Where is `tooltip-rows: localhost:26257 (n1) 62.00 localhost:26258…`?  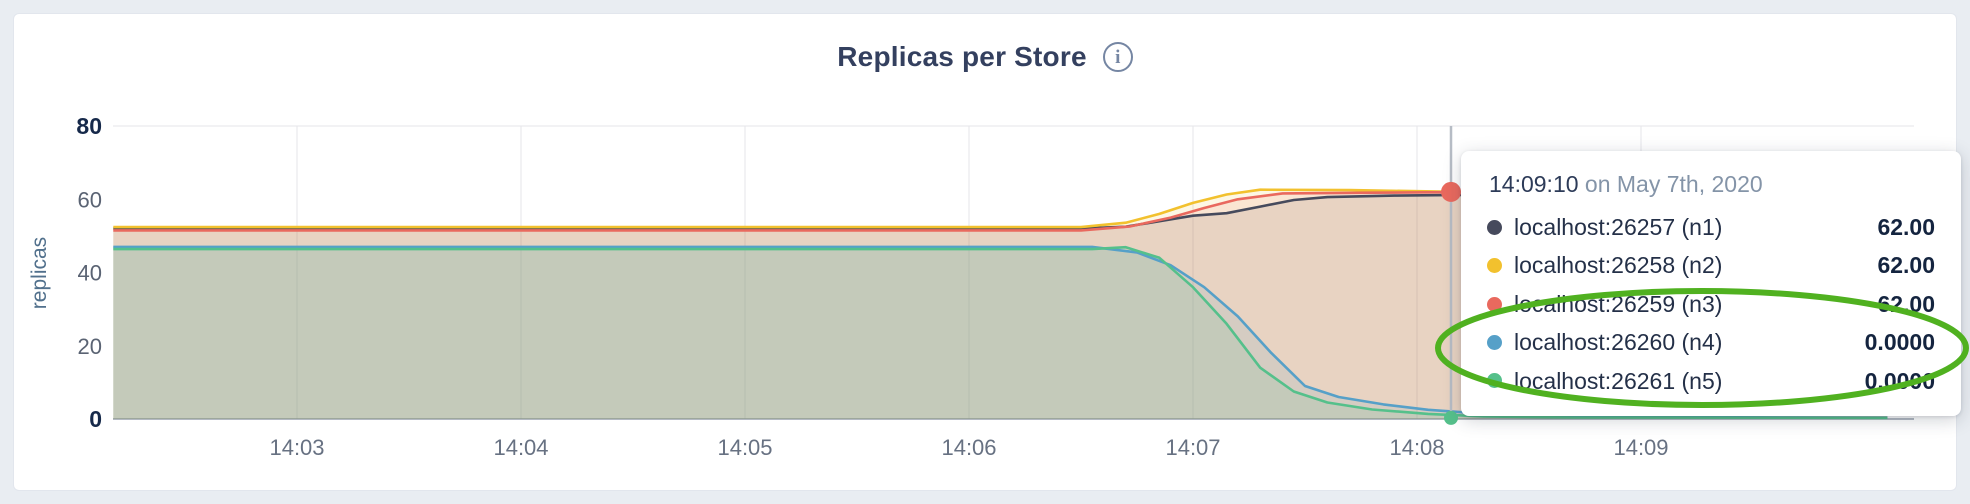
tooltip-rows: localhost:26257 (n1) 62.00 localhost:26258… is located at coordinates (1711, 304).